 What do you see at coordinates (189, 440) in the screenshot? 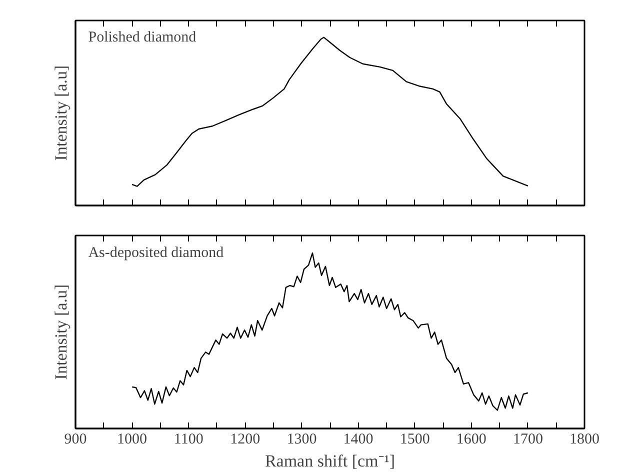
I see `x-tick-label: 1100` at bounding box center [189, 440].